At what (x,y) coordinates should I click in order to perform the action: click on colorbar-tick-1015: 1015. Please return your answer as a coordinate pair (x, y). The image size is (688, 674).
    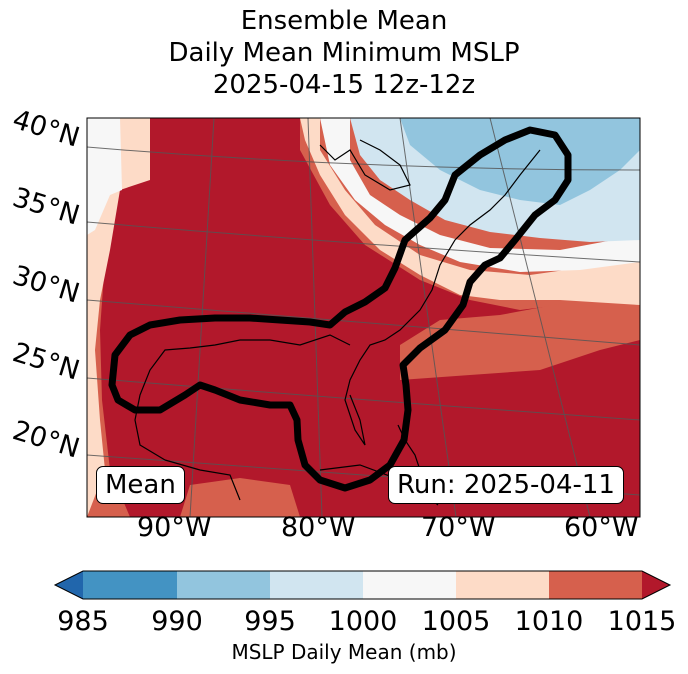
    Looking at the image, I should click on (642, 621).